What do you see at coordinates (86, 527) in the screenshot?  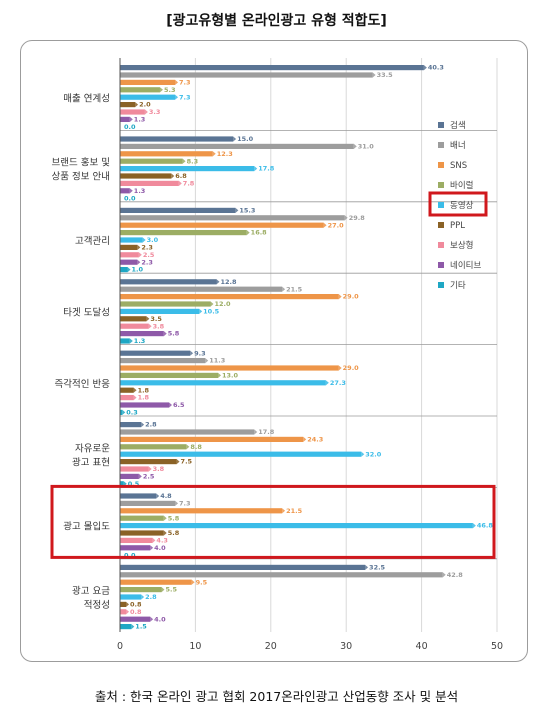 I see `category-label: 광고 몰입도` at bounding box center [86, 527].